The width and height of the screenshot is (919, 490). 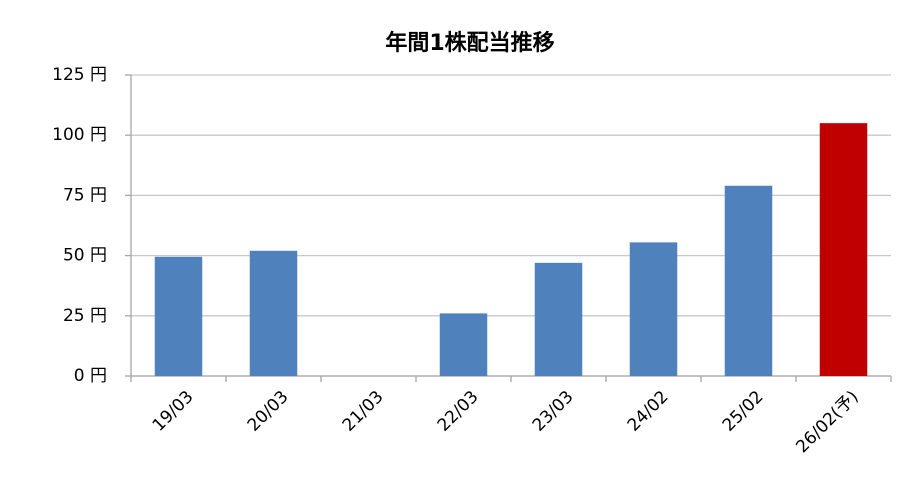 I want to click on x-tick-label: 20/03, so click(x=268, y=411).